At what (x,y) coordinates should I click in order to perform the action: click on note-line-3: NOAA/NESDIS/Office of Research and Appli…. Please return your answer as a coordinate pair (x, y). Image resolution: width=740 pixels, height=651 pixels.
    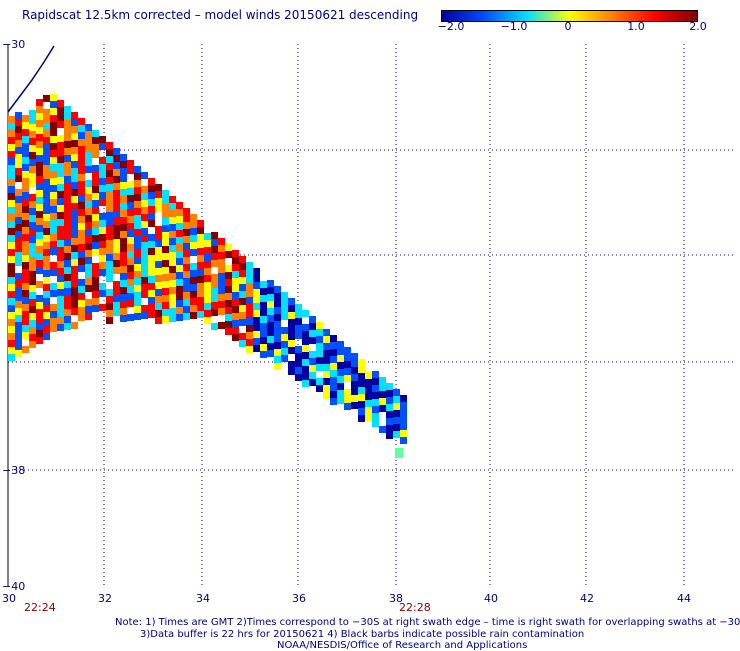
    Looking at the image, I should click on (402, 645).